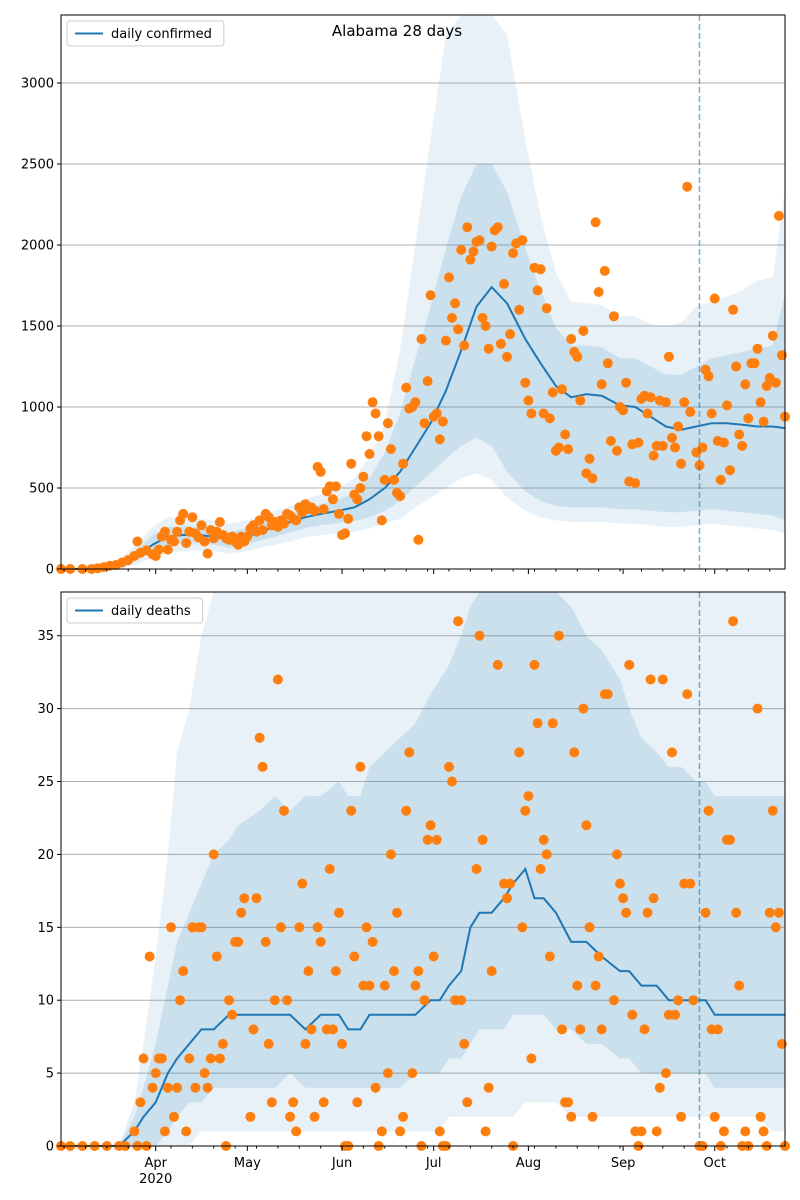  I want to click on y-tick-label: 0, so click(50, 1147).